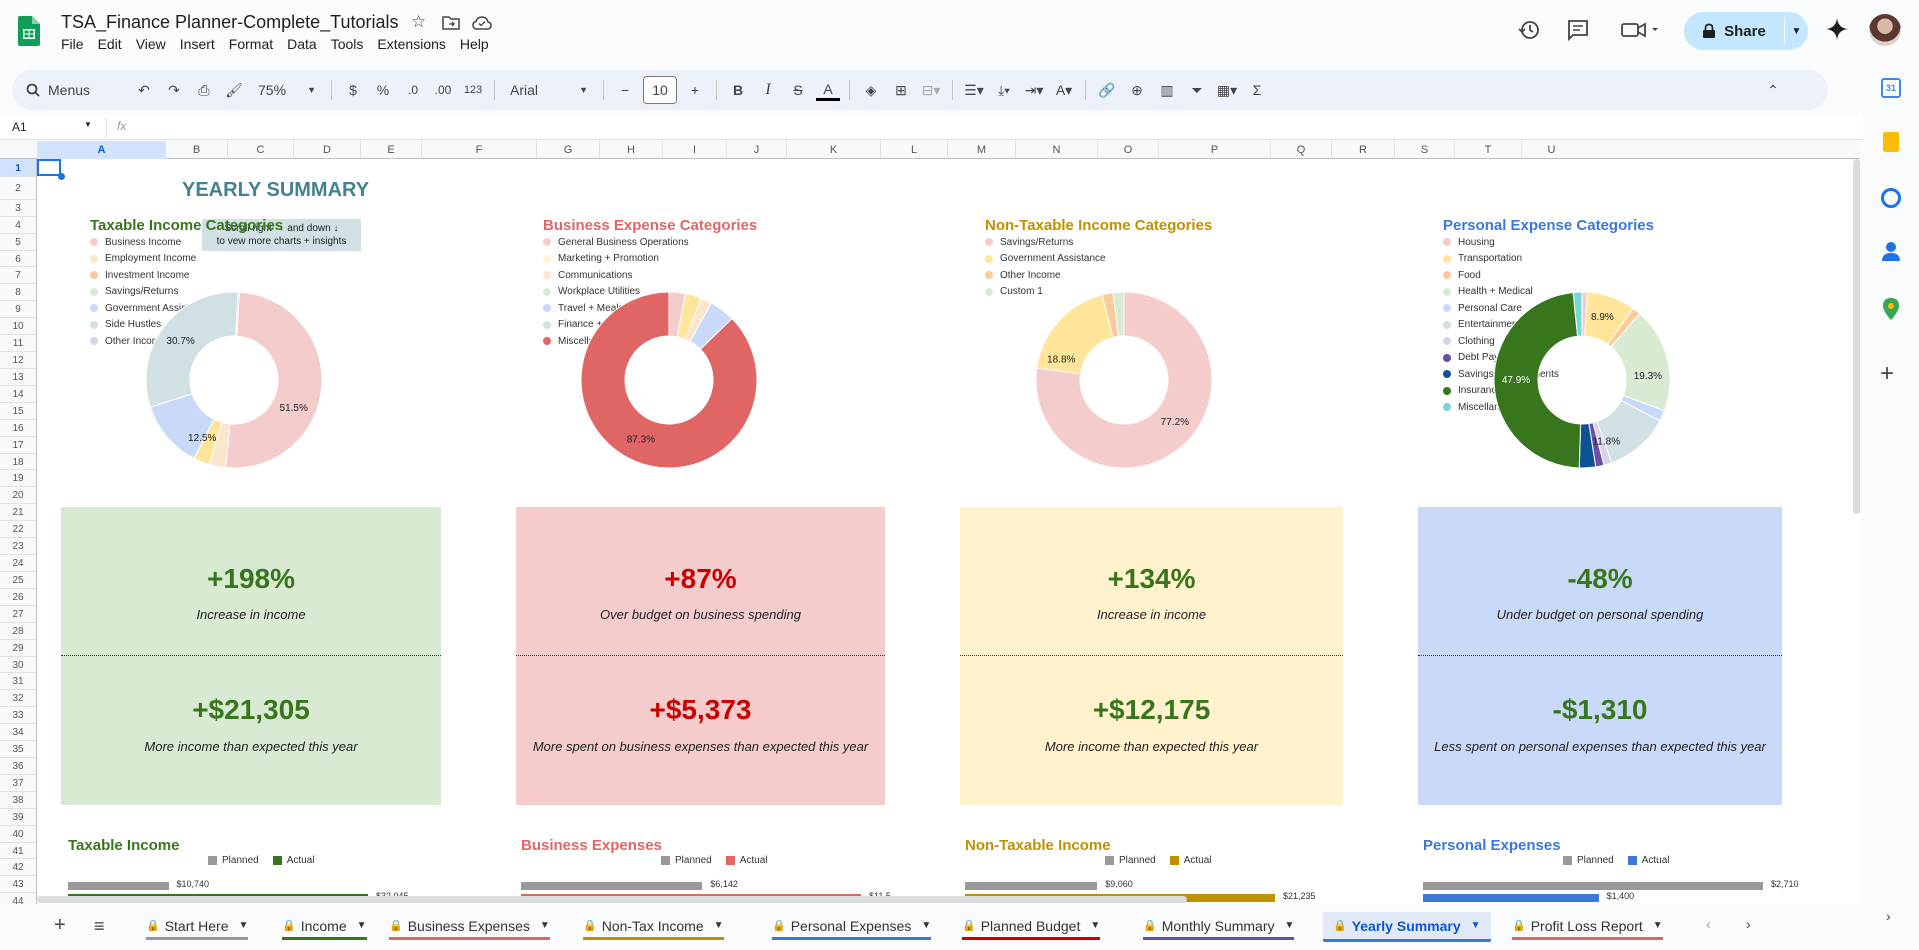 This screenshot has width=1919, height=950. I want to click on row-header: 3, so click(18, 207).